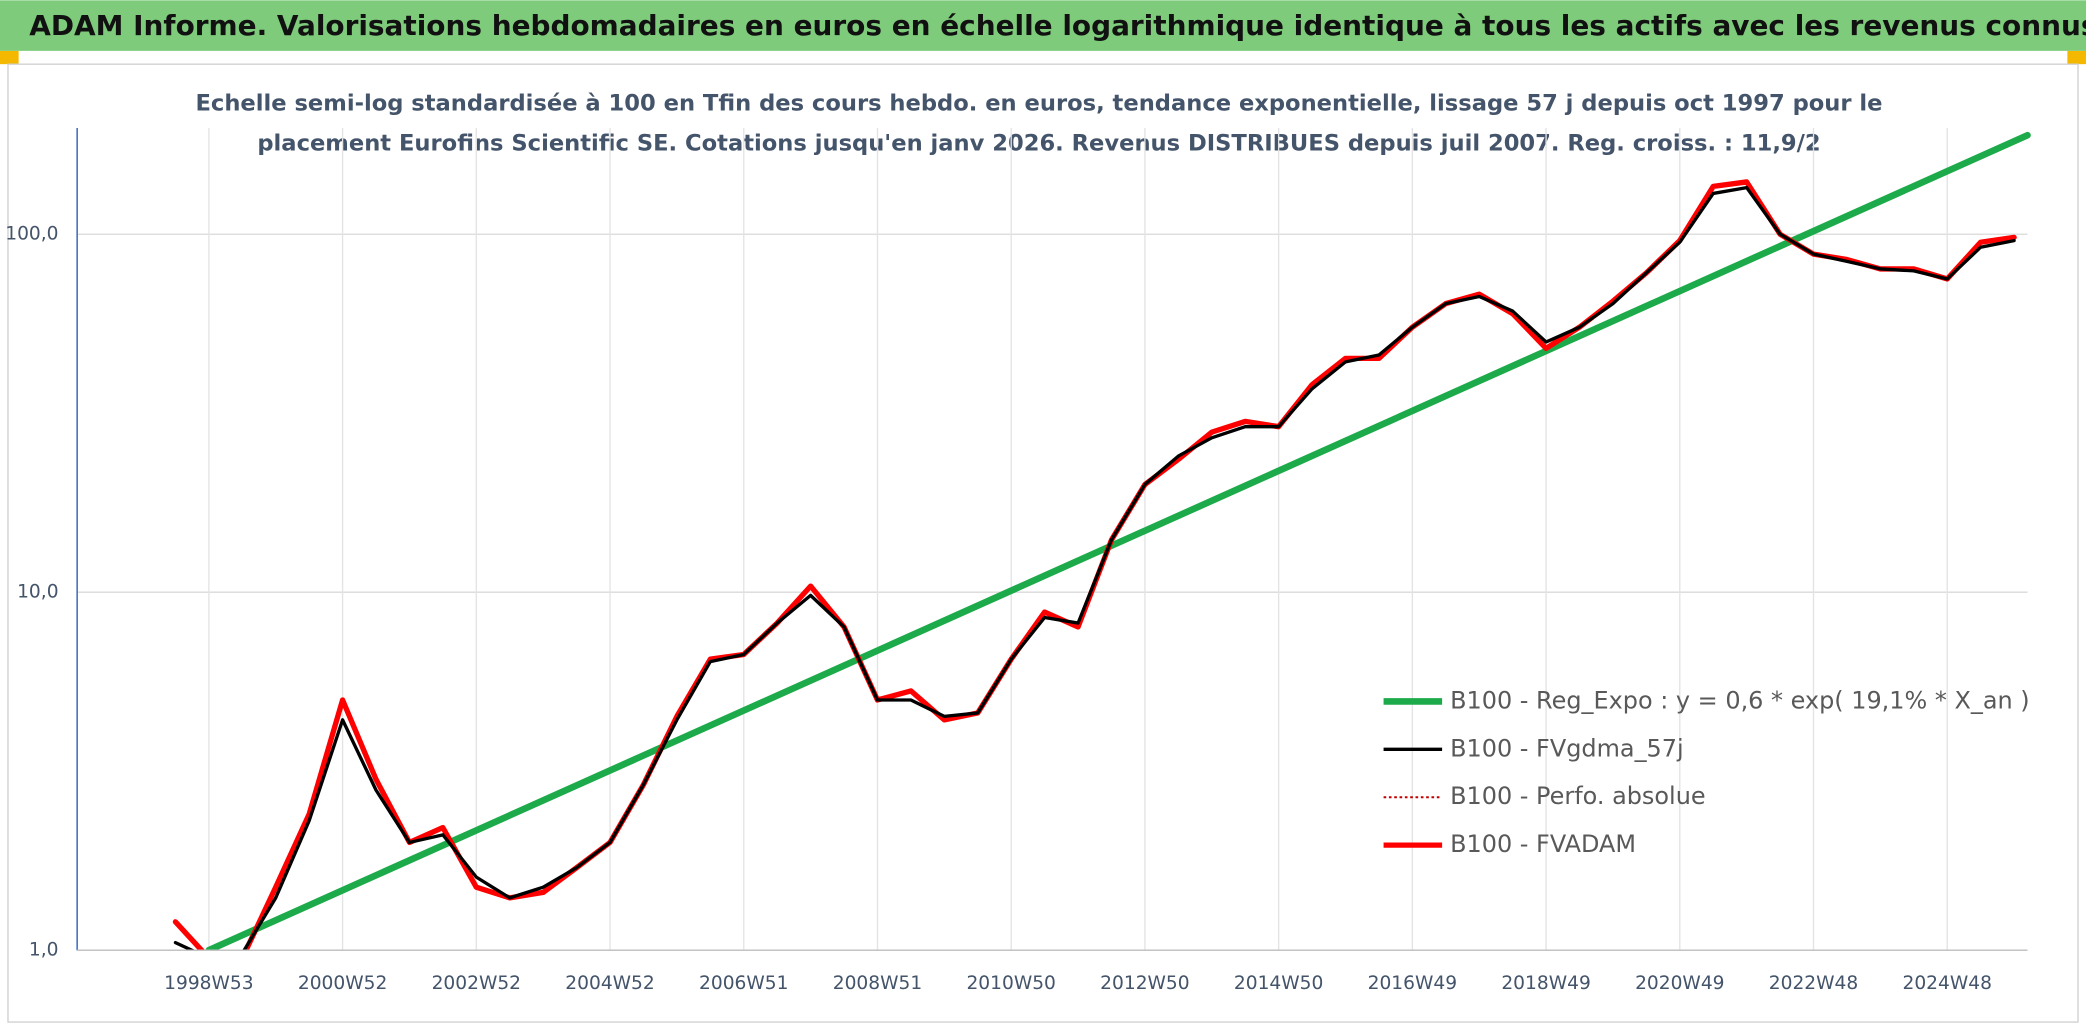 This screenshot has height=1033, width=2086. What do you see at coordinates (342, 983) in the screenshot?
I see `x-tick-label: 2000W52` at bounding box center [342, 983].